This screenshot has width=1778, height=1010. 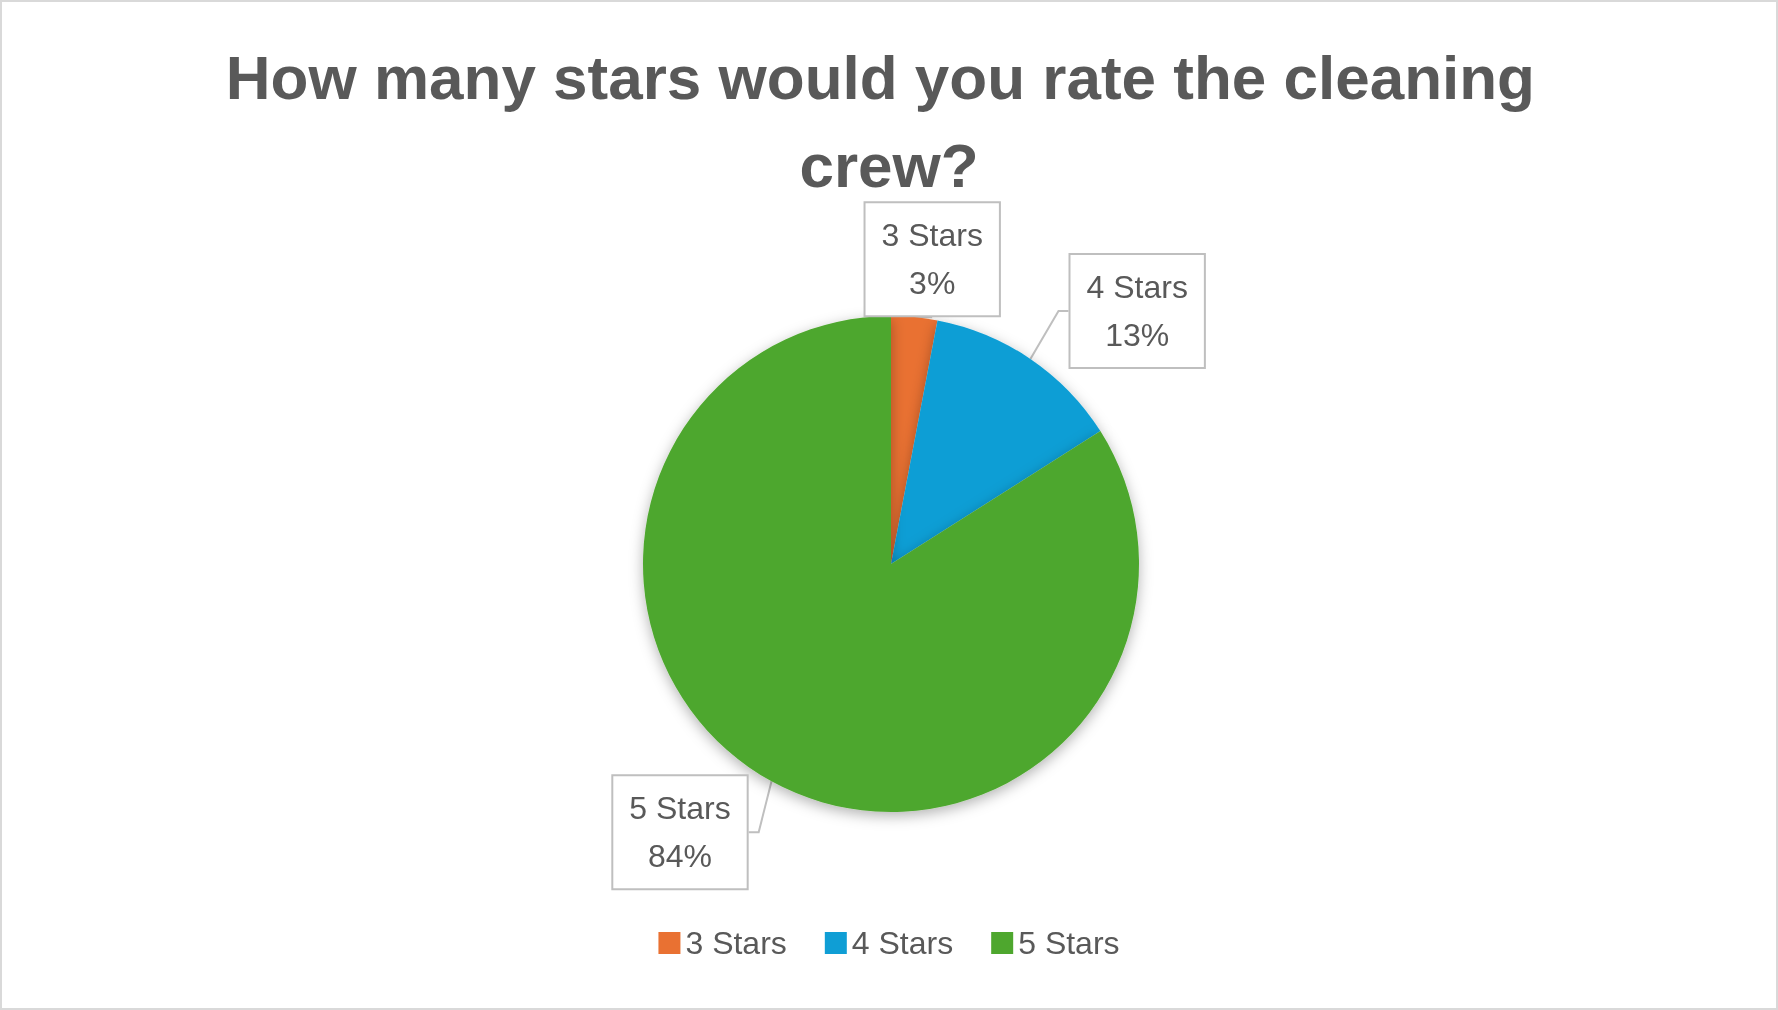 What do you see at coordinates (1137, 286) in the screenshot?
I see `slice-label: 4 Stars` at bounding box center [1137, 286].